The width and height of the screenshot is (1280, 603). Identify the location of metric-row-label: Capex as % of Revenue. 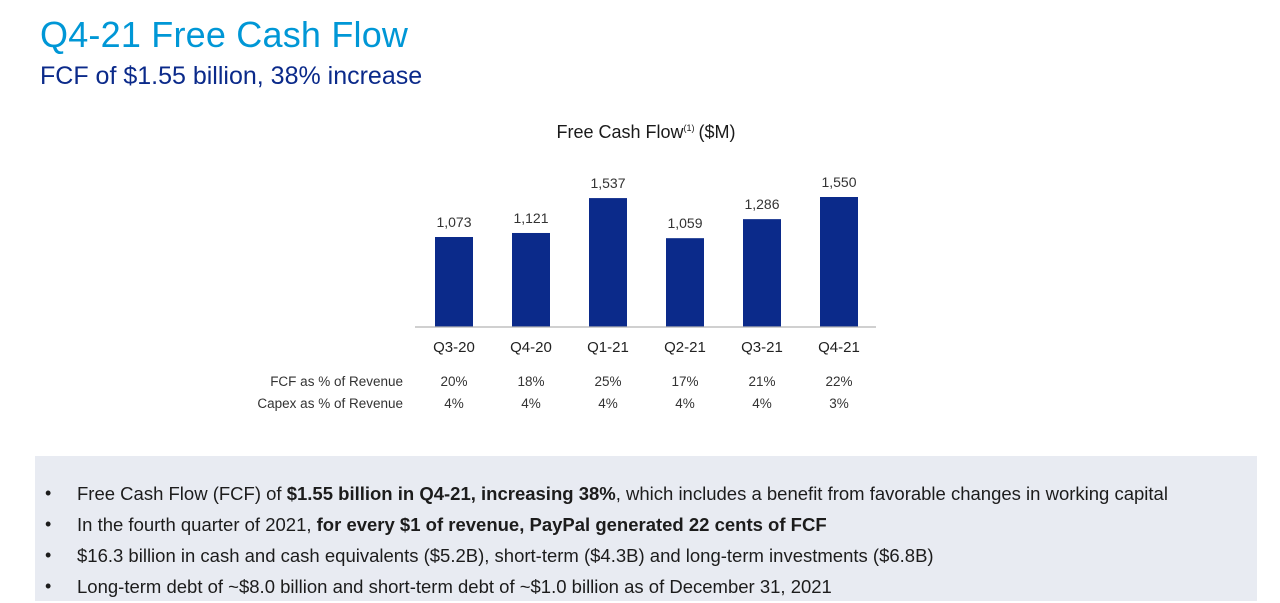
(330, 403).